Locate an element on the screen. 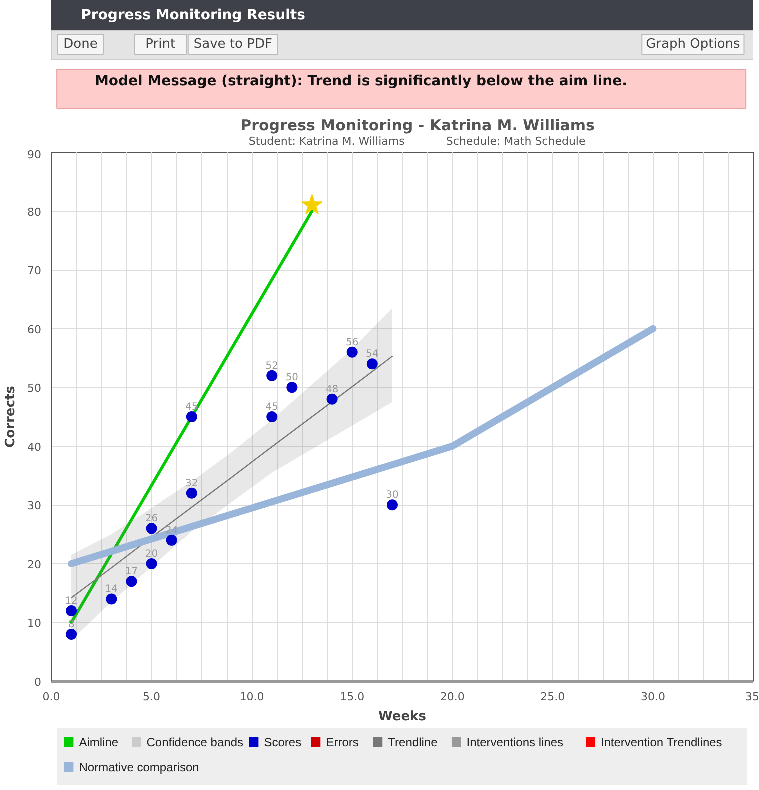  legend-label: Scores is located at coordinates (283, 743).